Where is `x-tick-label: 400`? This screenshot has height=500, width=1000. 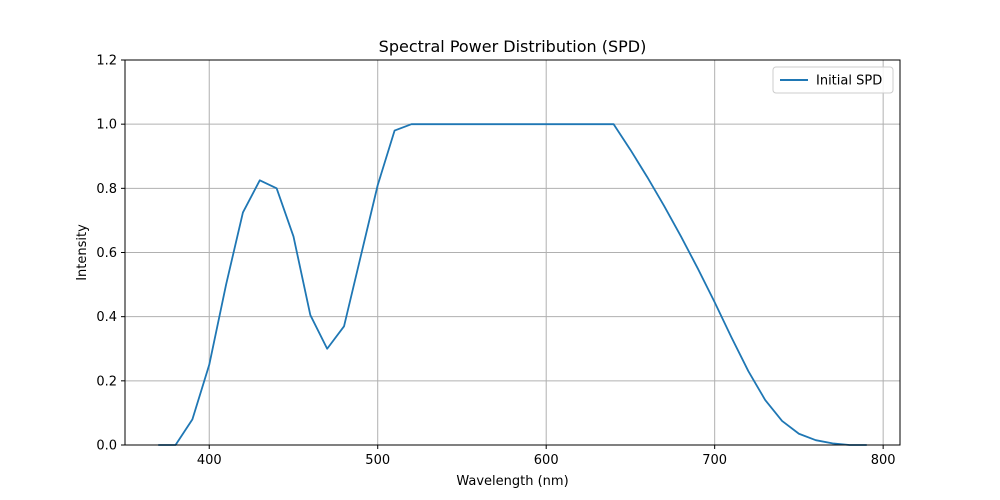 x-tick-label: 400 is located at coordinates (209, 460).